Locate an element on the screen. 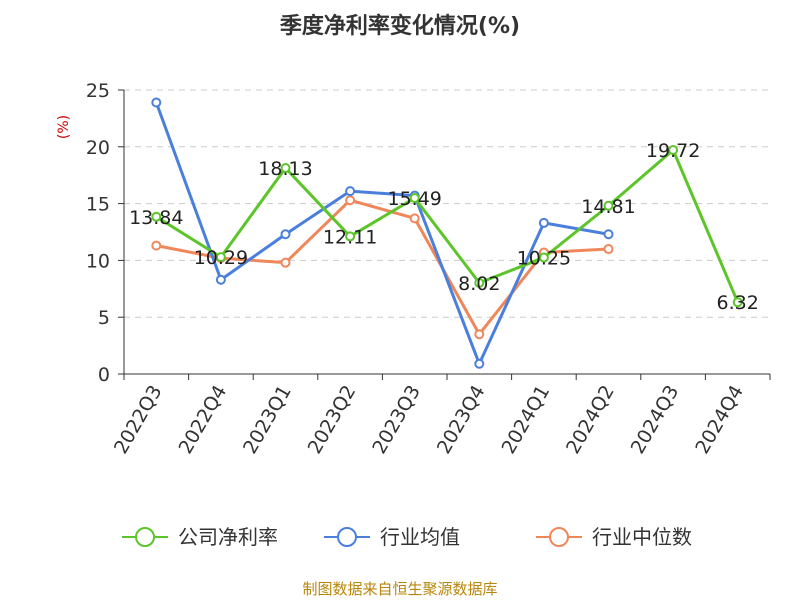  data-label: 8.02 is located at coordinates (479, 284).